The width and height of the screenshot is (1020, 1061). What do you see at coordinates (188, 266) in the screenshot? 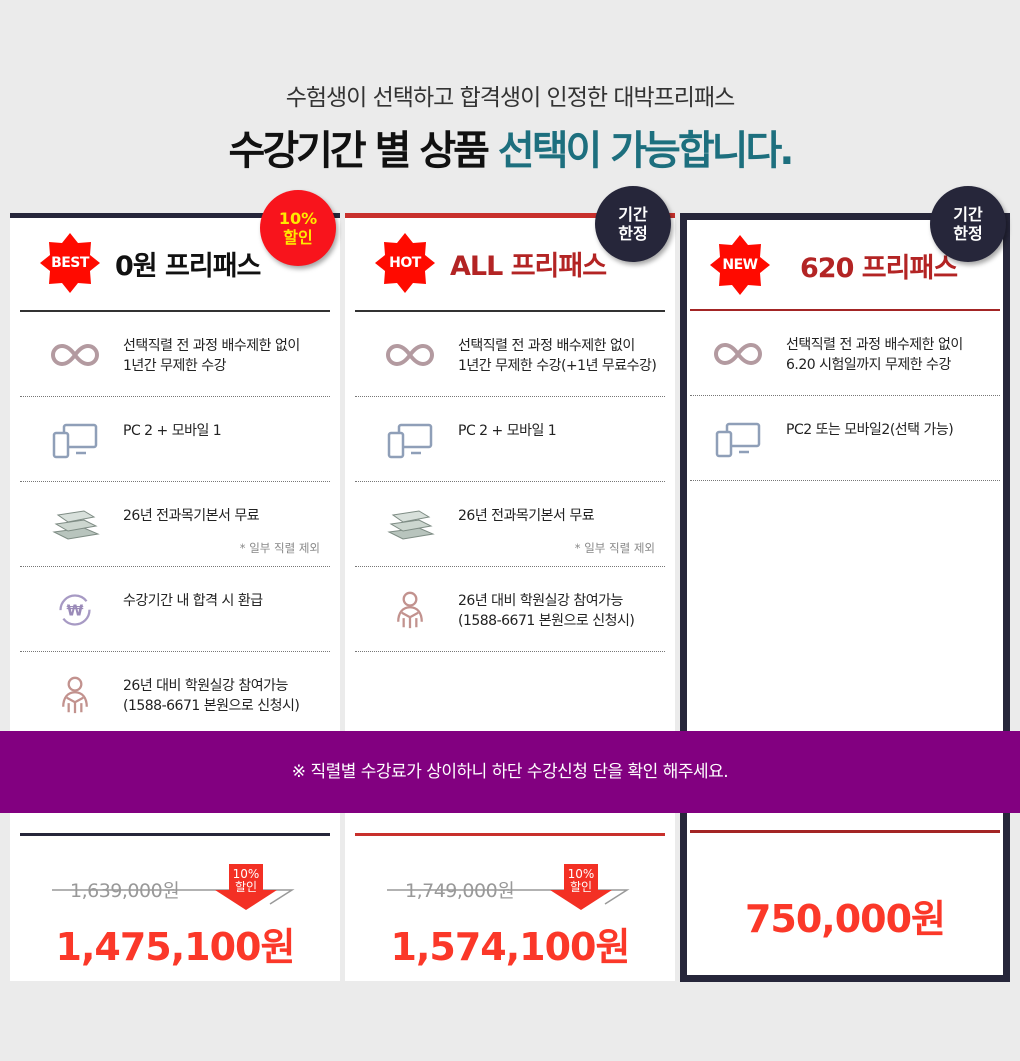
I see `product-title: 0원 프리패스` at bounding box center [188, 266].